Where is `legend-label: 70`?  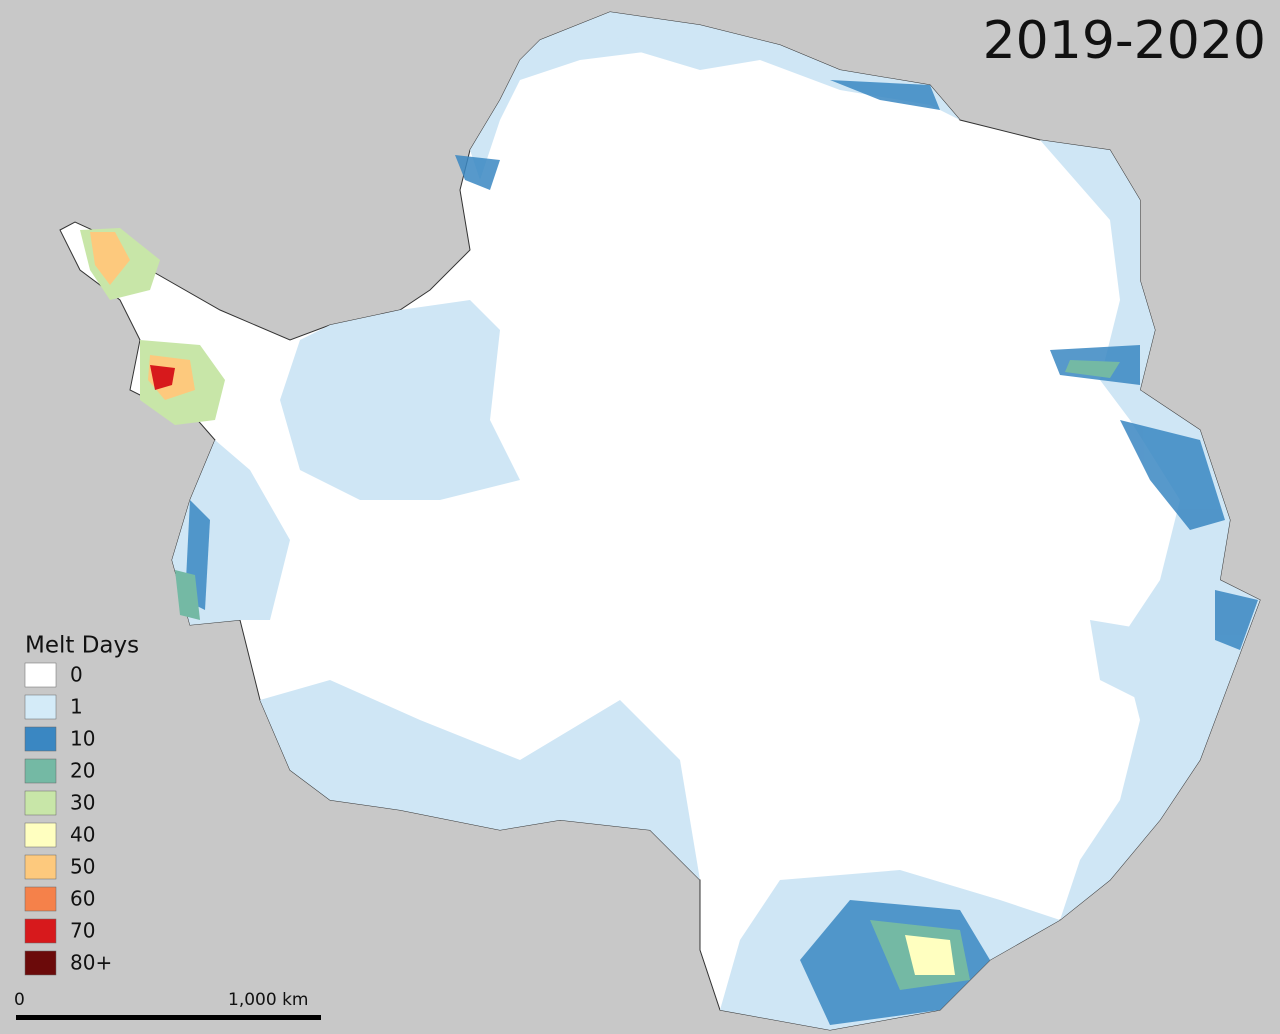 legend-label: 70 is located at coordinates (82, 931).